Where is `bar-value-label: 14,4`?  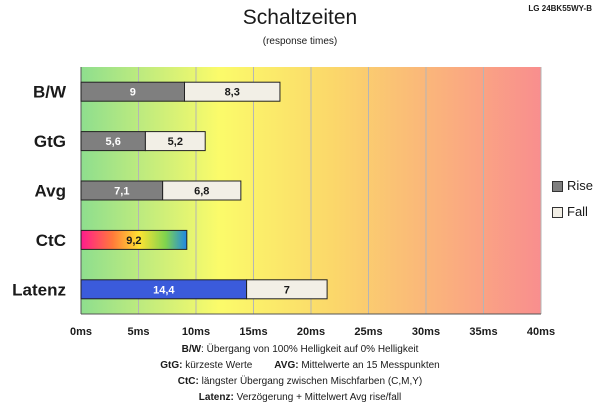
bar-value-label: 14,4 is located at coordinates (164, 290).